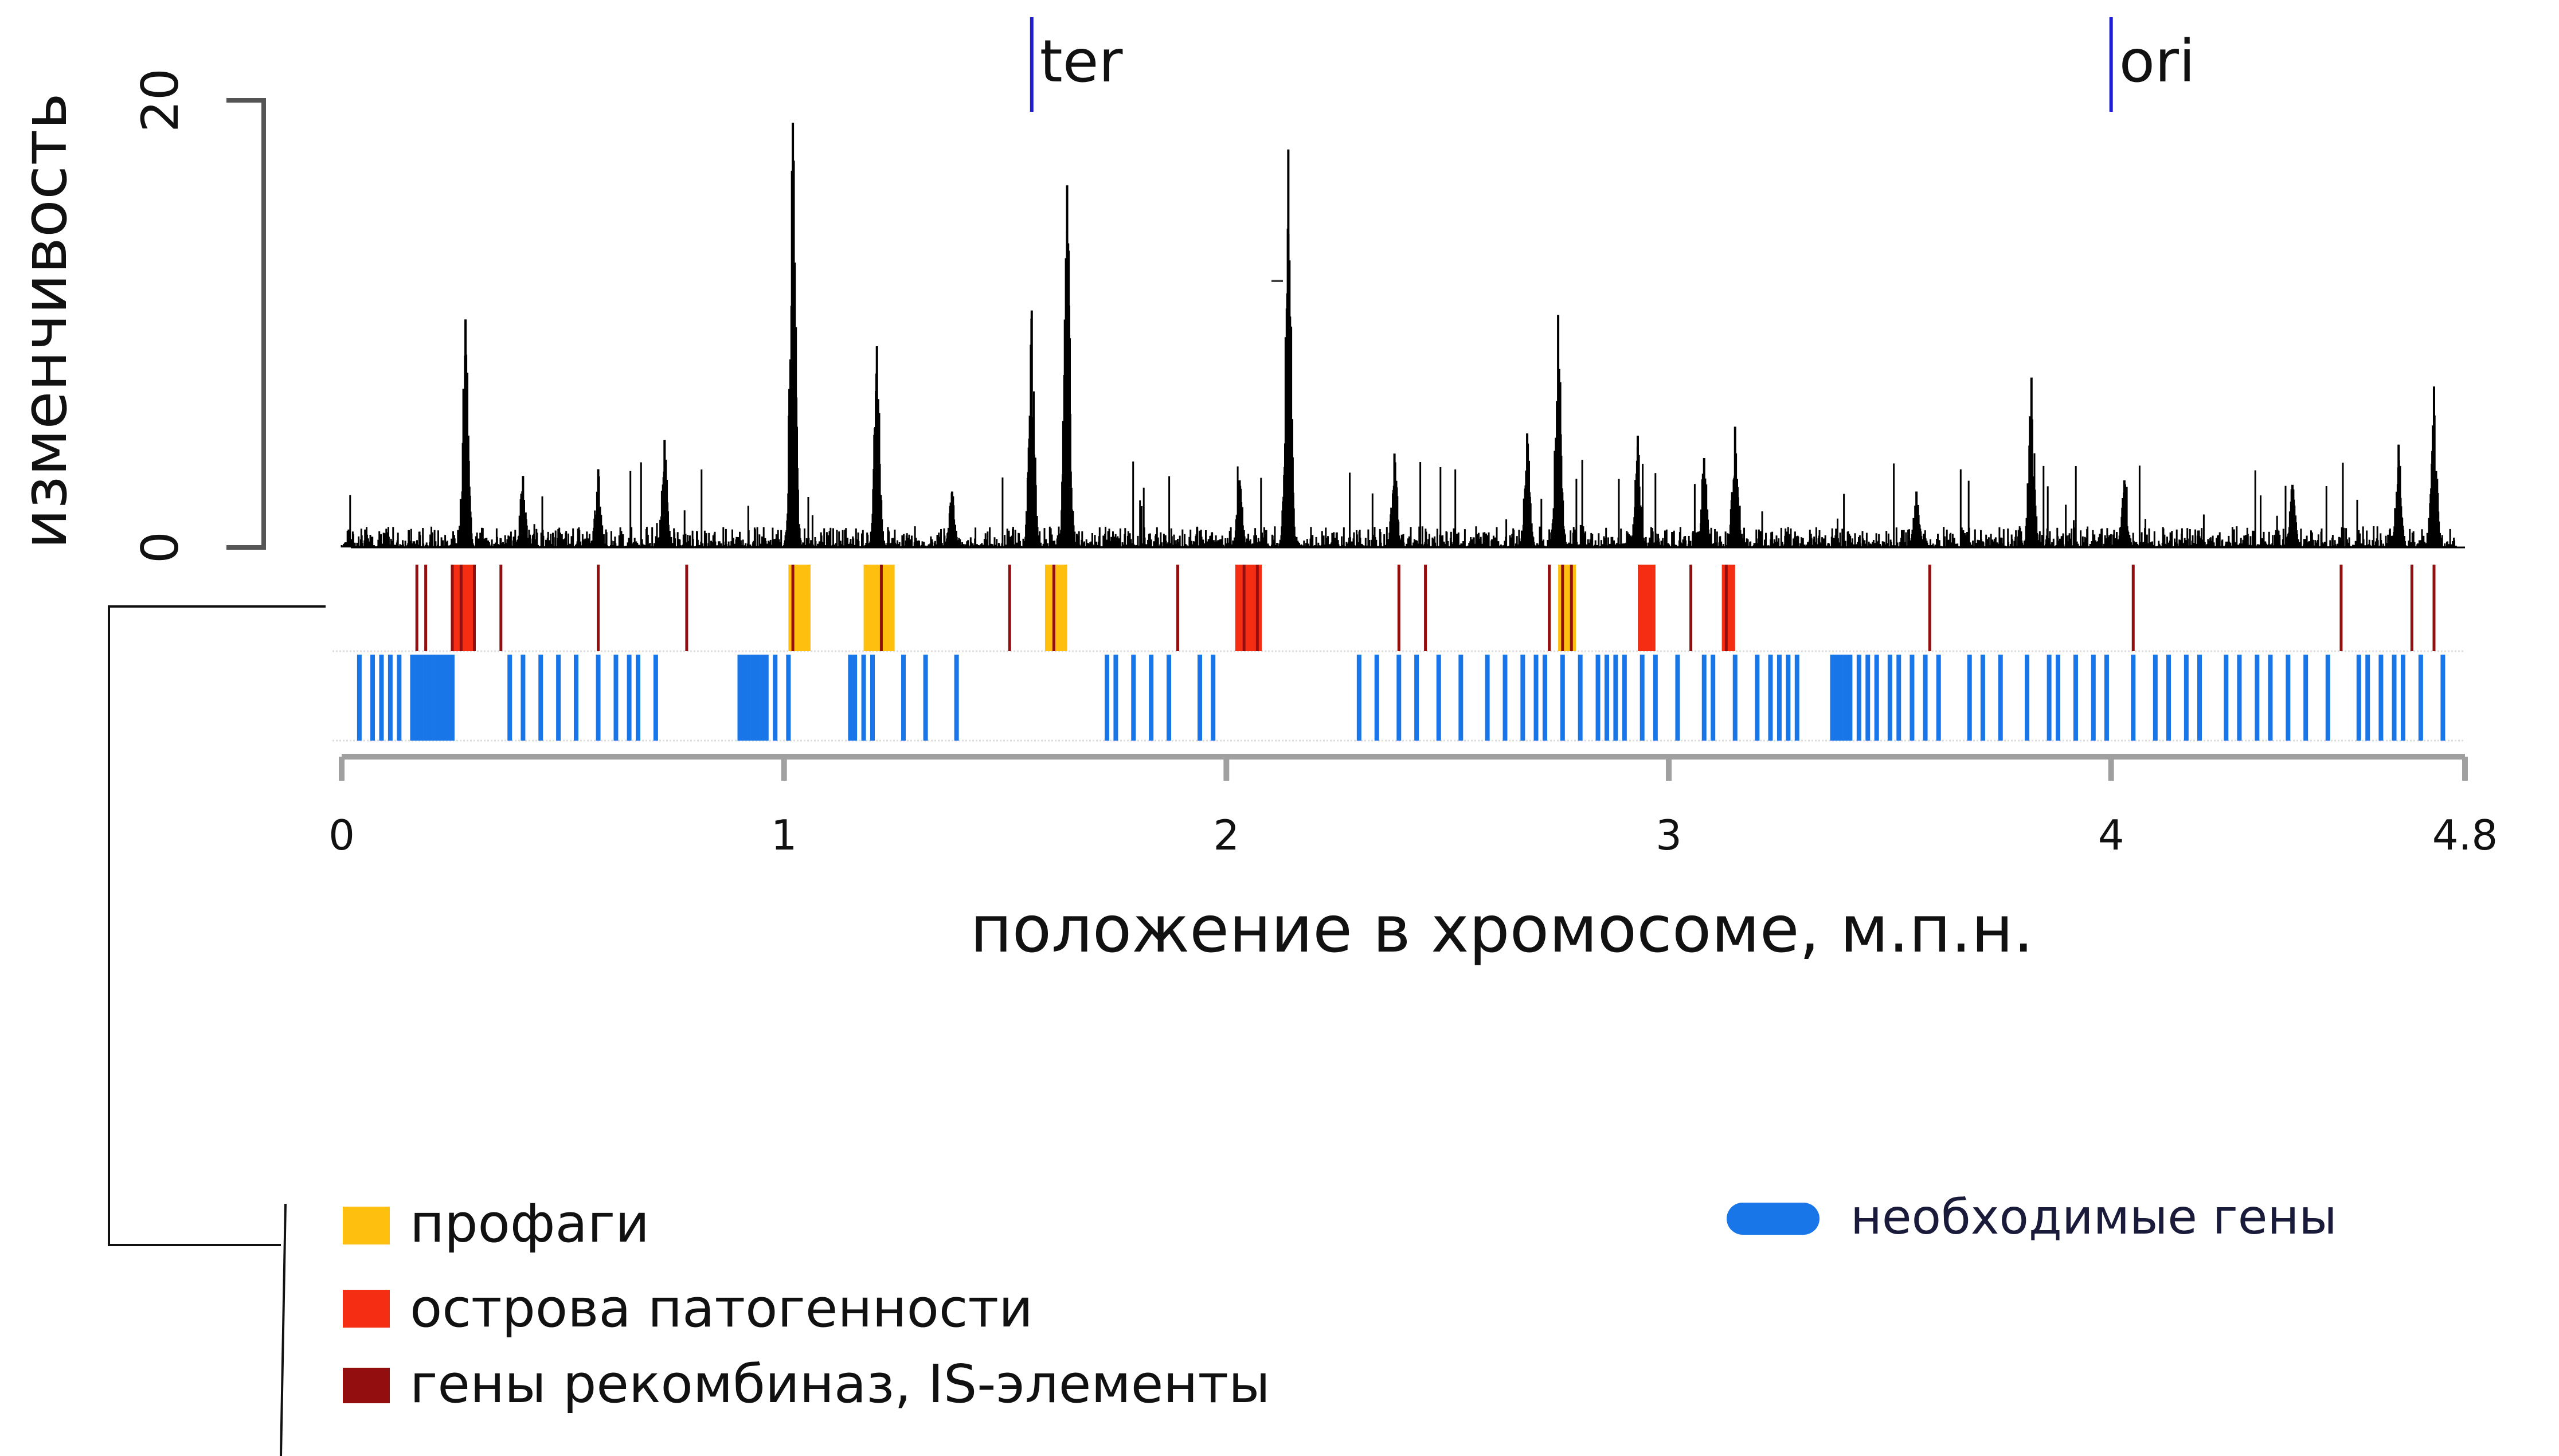 This screenshot has width=2559, height=1456. Describe the element at coordinates (1093, 608) in the screenshot. I see `pathogenicity-island-regions` at that location.